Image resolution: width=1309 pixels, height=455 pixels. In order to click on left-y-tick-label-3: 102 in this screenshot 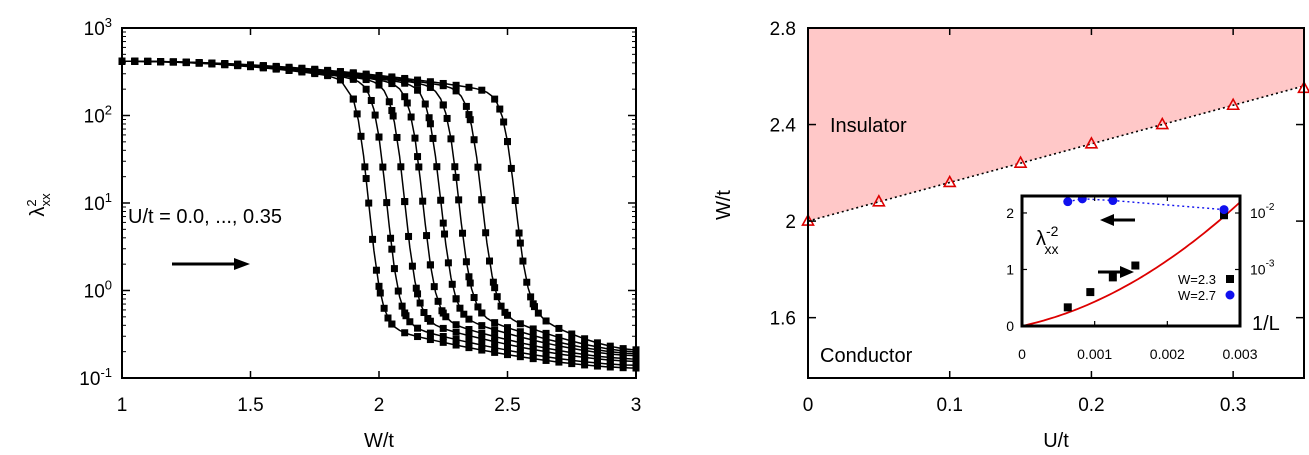, I will do `click(98, 115)`.